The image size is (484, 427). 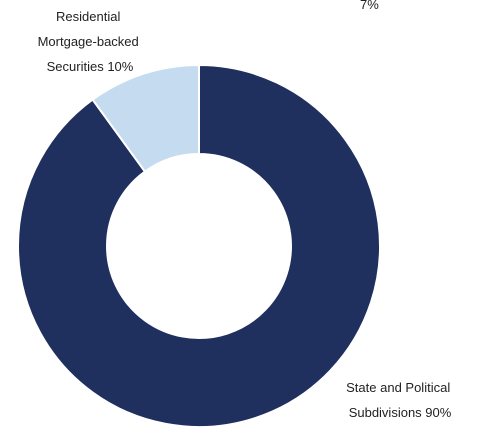 What do you see at coordinates (398, 387) in the screenshot?
I see `slice-label-line: State and Political` at bounding box center [398, 387].